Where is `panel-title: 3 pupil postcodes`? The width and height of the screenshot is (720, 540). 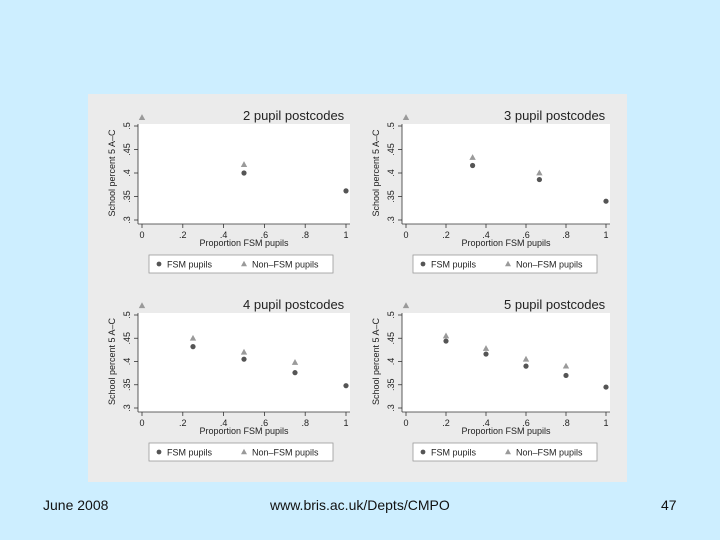 panel-title: 3 pupil postcodes is located at coordinates (555, 115).